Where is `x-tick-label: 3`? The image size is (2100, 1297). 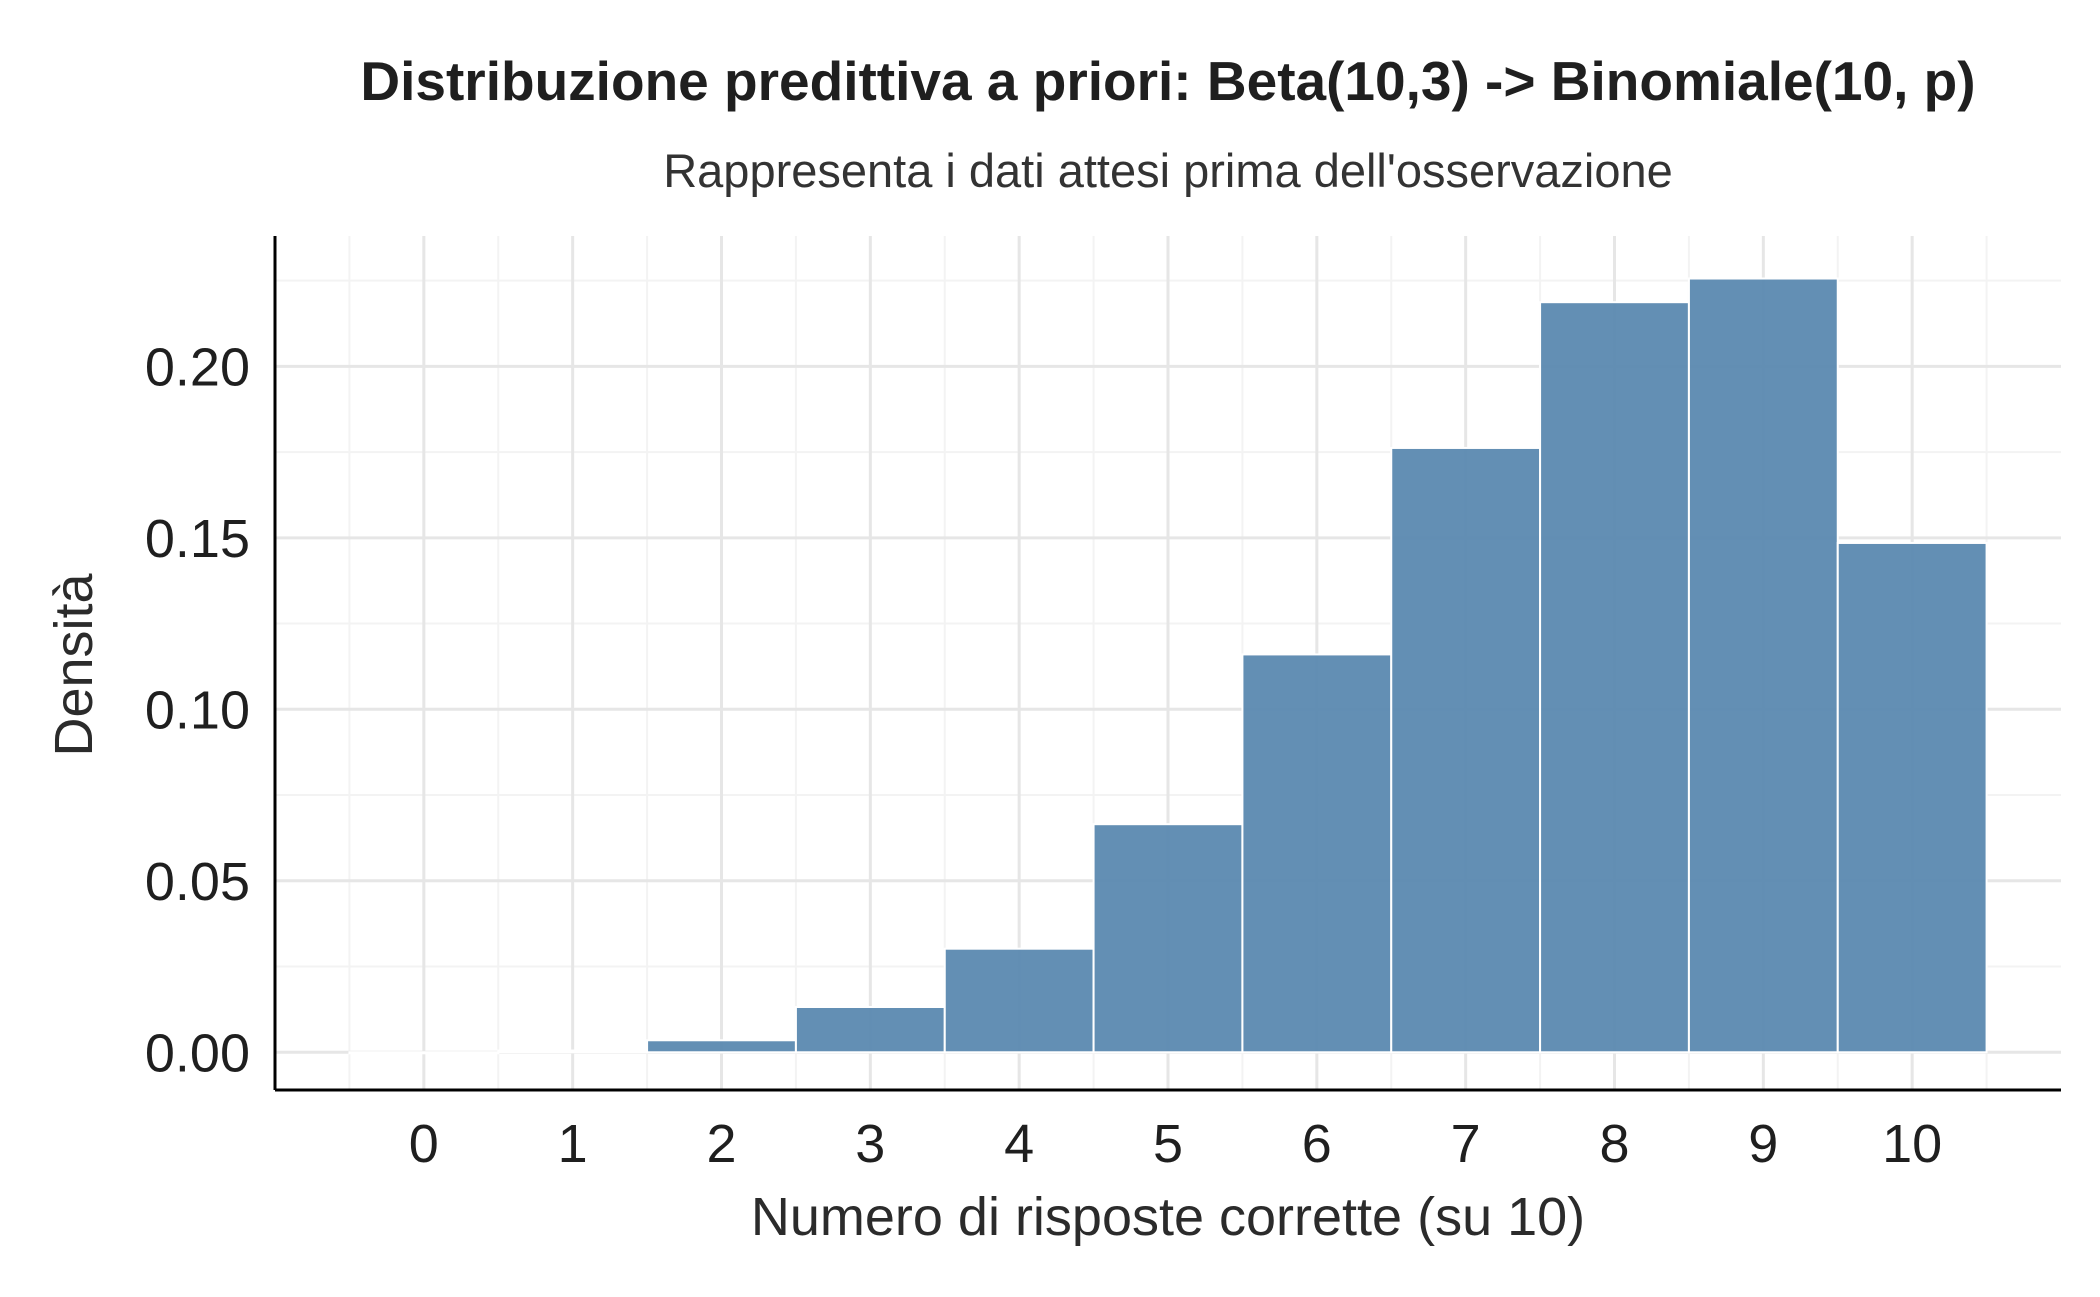
x-tick-label: 3 is located at coordinates (870, 1144).